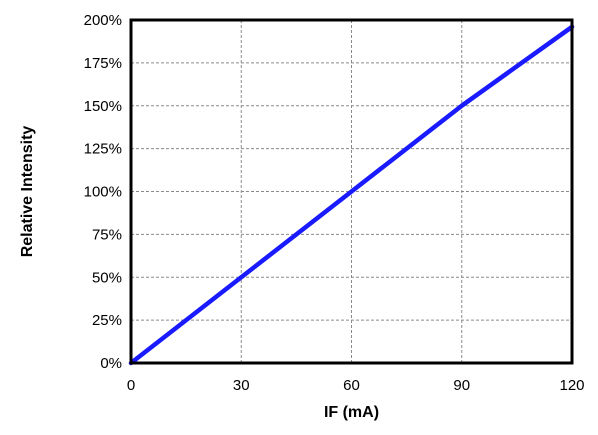 The width and height of the screenshot is (598, 435). I want to click on x-axis-title: IF (mA), so click(351, 412).